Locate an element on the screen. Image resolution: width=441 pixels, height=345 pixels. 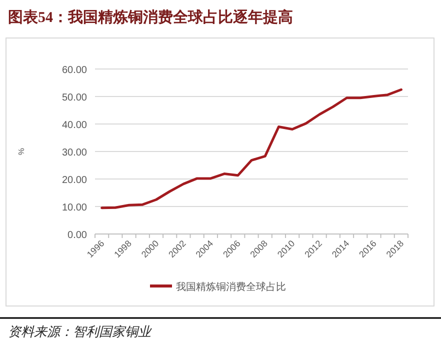
y-axis-title: % is located at coordinates (21, 152).